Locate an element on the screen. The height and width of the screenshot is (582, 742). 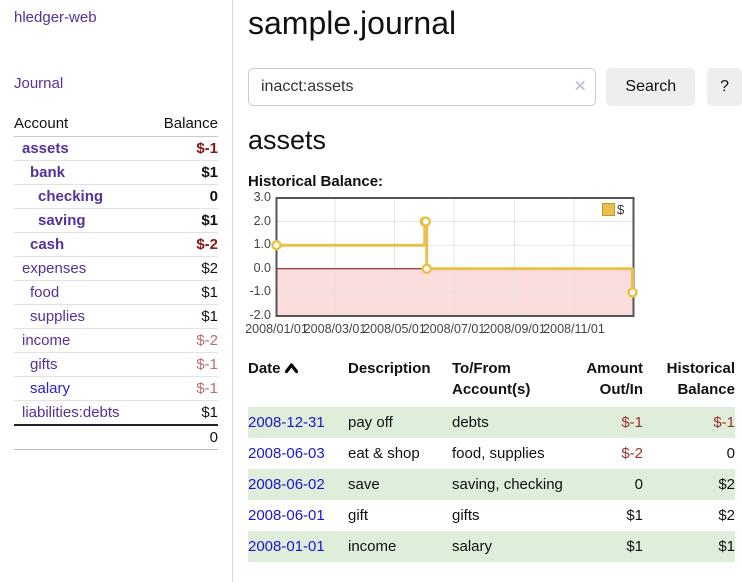
search-form: ✕ Search ? is located at coordinates (495, 87).